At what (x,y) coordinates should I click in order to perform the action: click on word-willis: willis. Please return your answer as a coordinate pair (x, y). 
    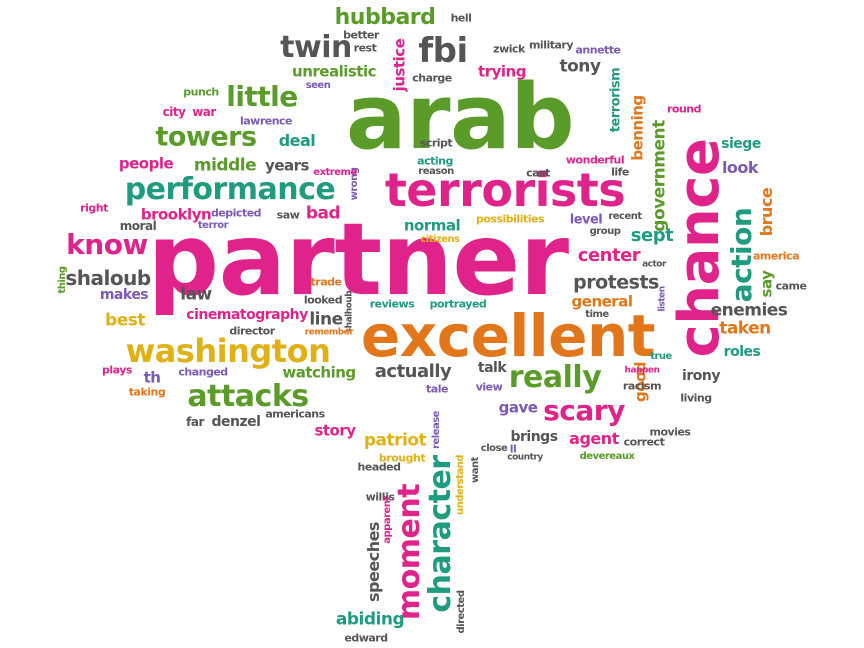
    Looking at the image, I should click on (380, 497).